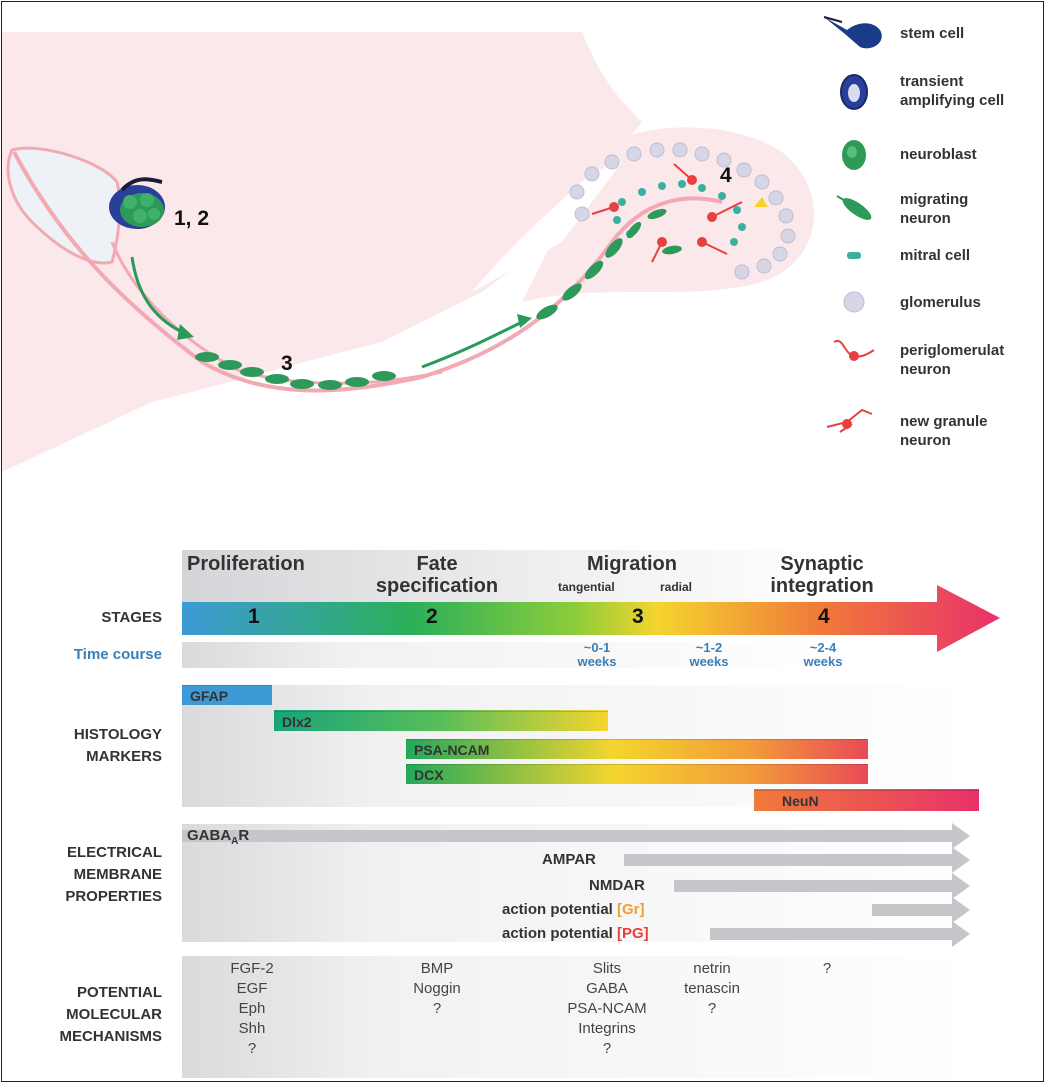 The height and width of the screenshot is (1085, 1047). Describe the element at coordinates (952, 91) in the screenshot. I see `legend-transient-amplifying: transient amplifying cell` at that location.